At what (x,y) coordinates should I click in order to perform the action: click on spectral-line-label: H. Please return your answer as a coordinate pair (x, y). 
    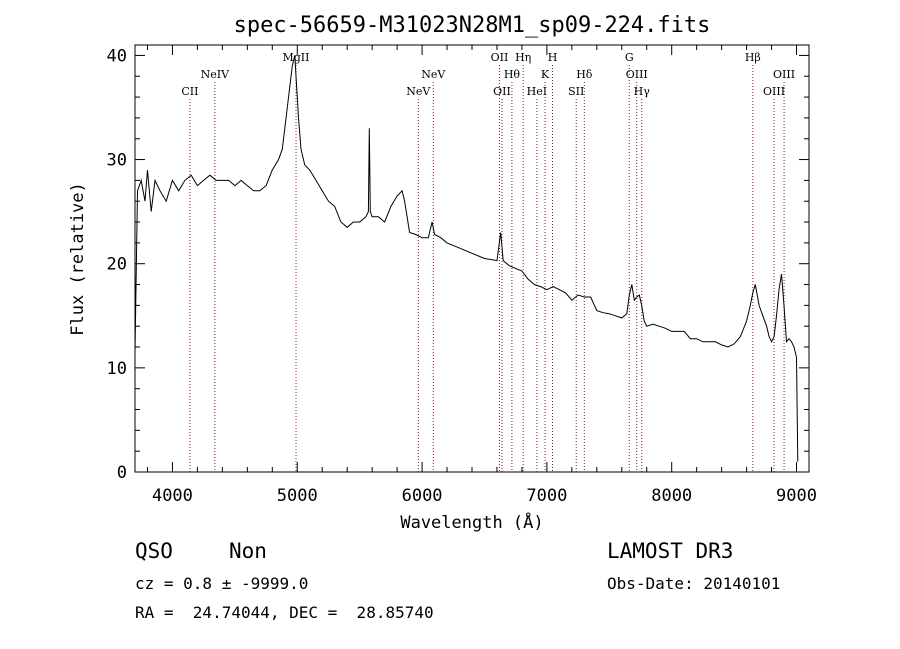
    Looking at the image, I should click on (553, 57).